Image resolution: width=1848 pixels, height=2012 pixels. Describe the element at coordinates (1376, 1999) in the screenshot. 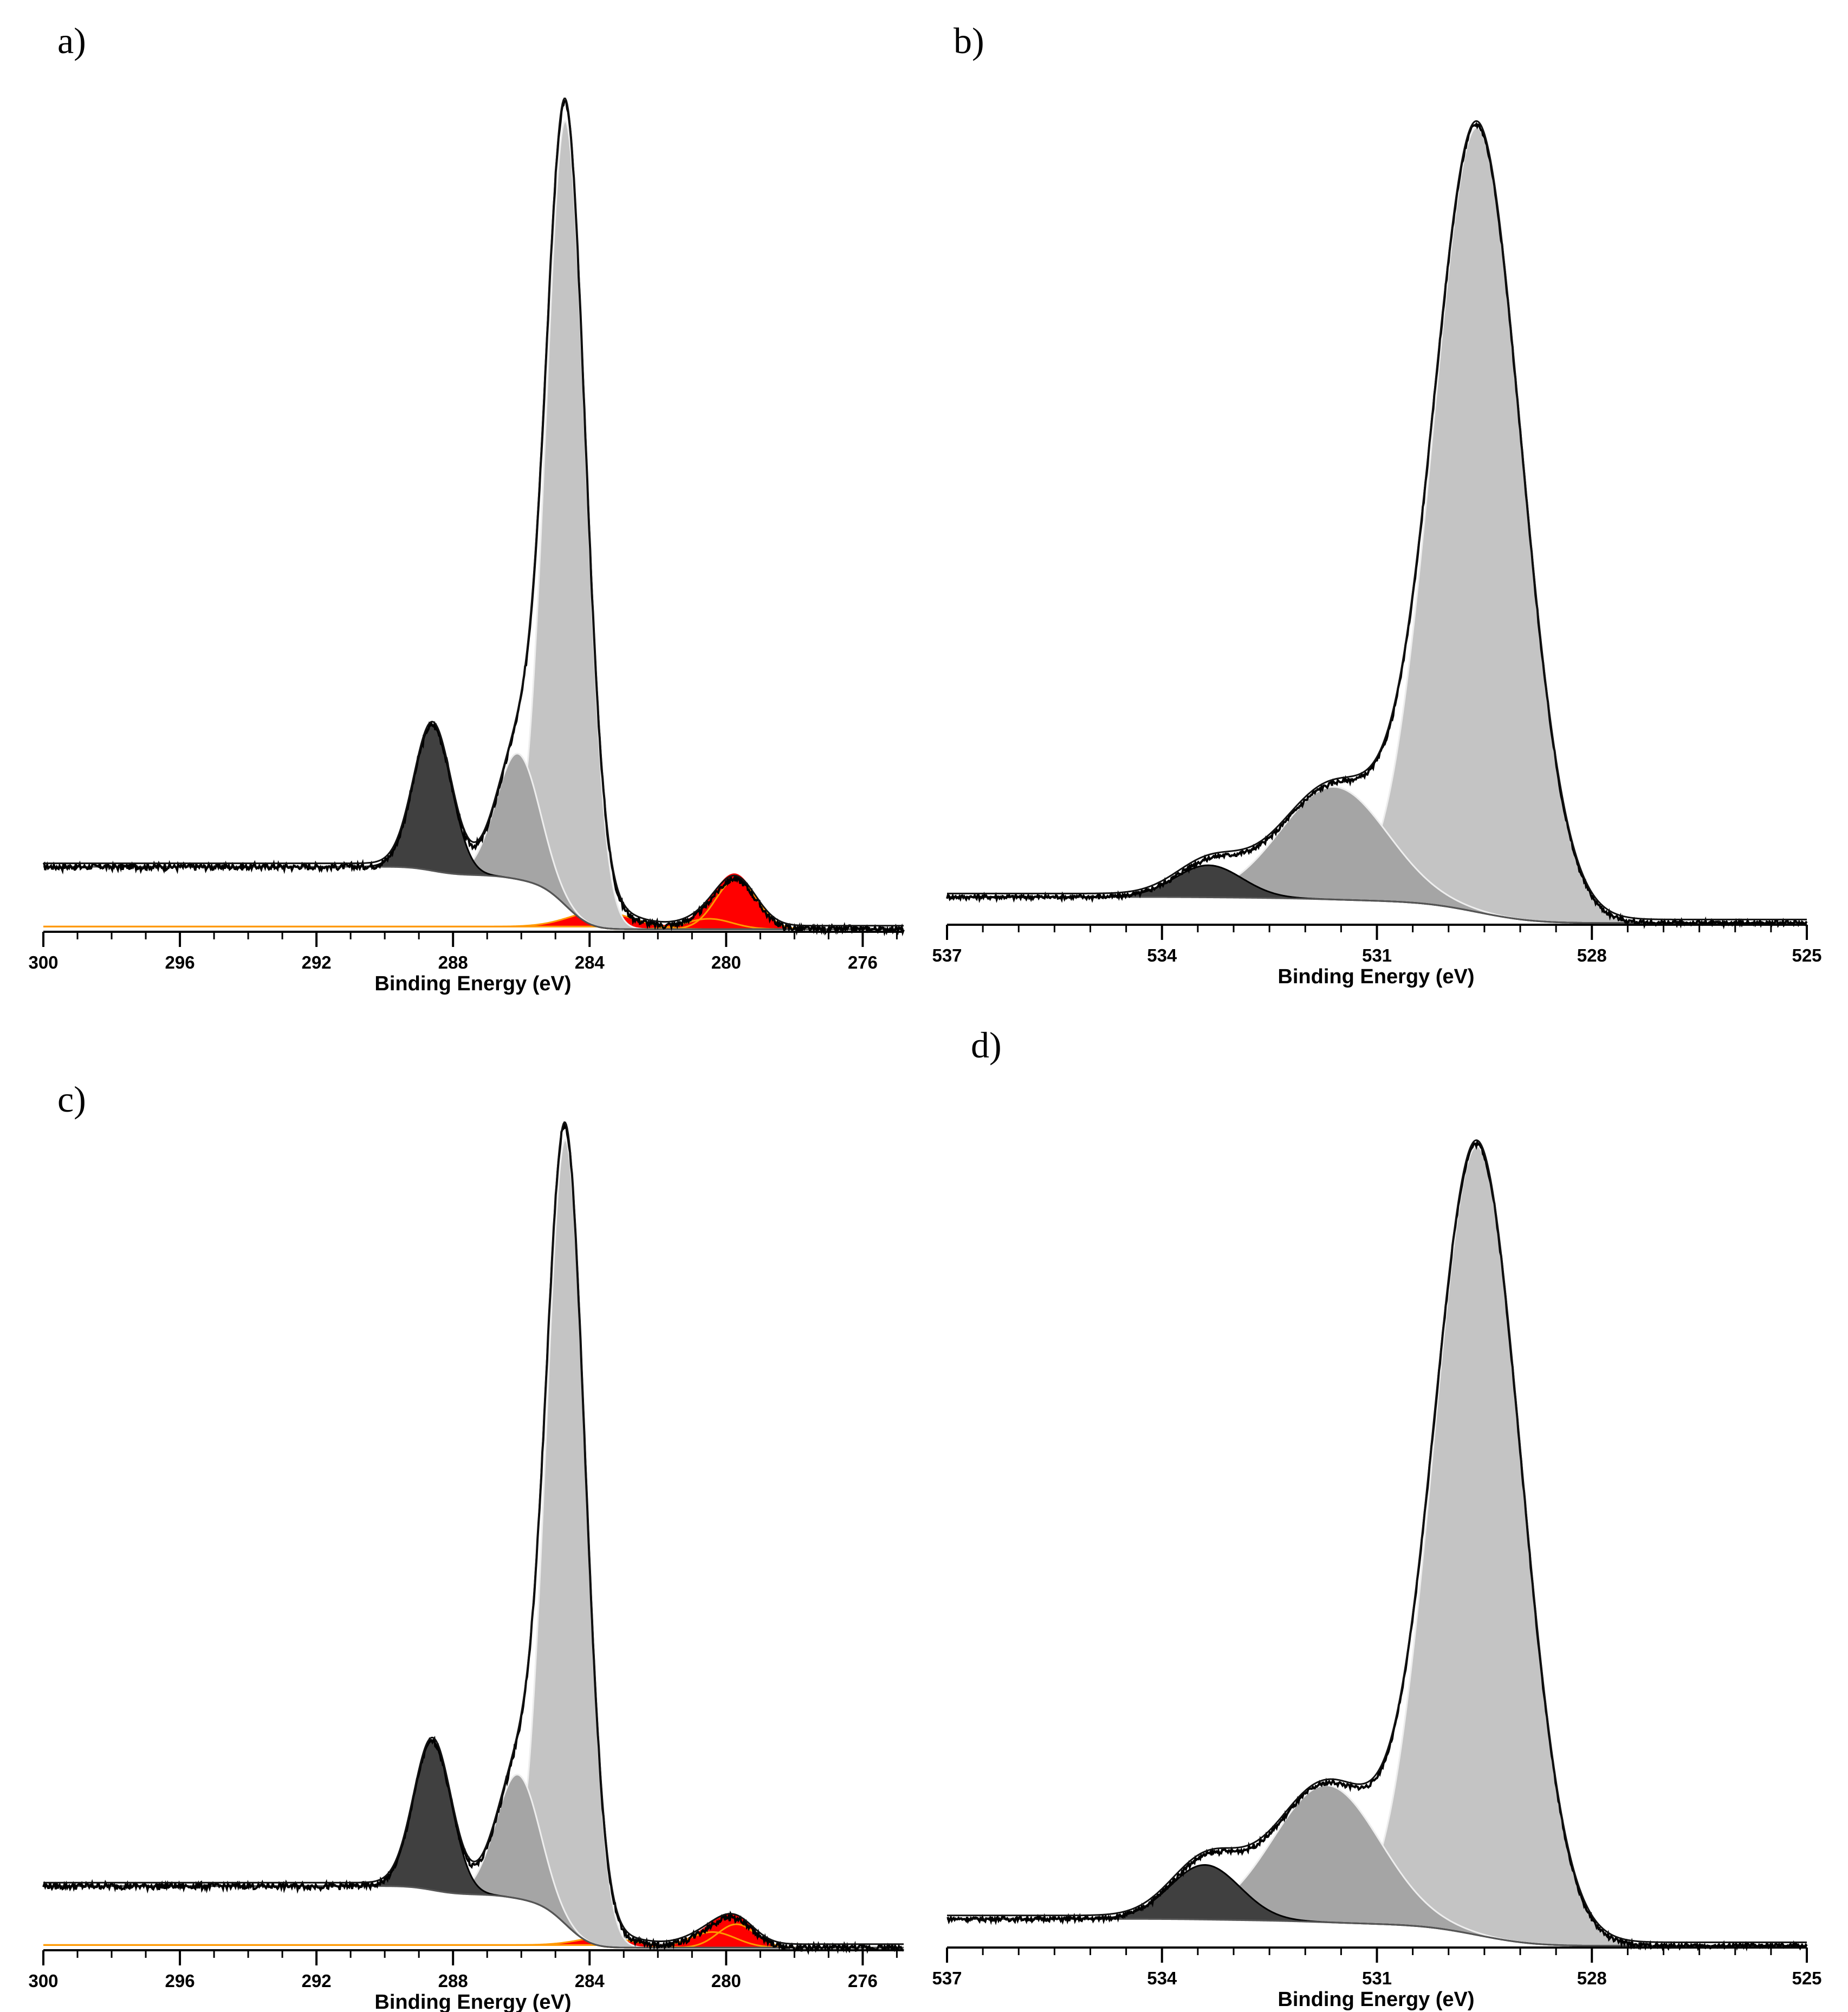

I see `x-axis-label-d: Binding Energy (eV)` at that location.